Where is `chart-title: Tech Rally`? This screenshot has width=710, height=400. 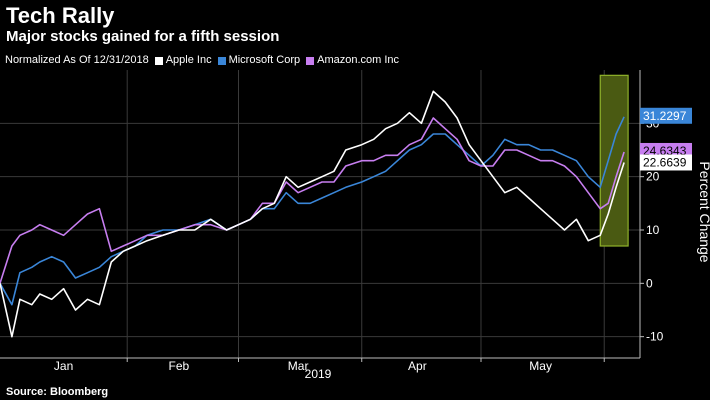 chart-title: Tech Rally is located at coordinates (60, 15).